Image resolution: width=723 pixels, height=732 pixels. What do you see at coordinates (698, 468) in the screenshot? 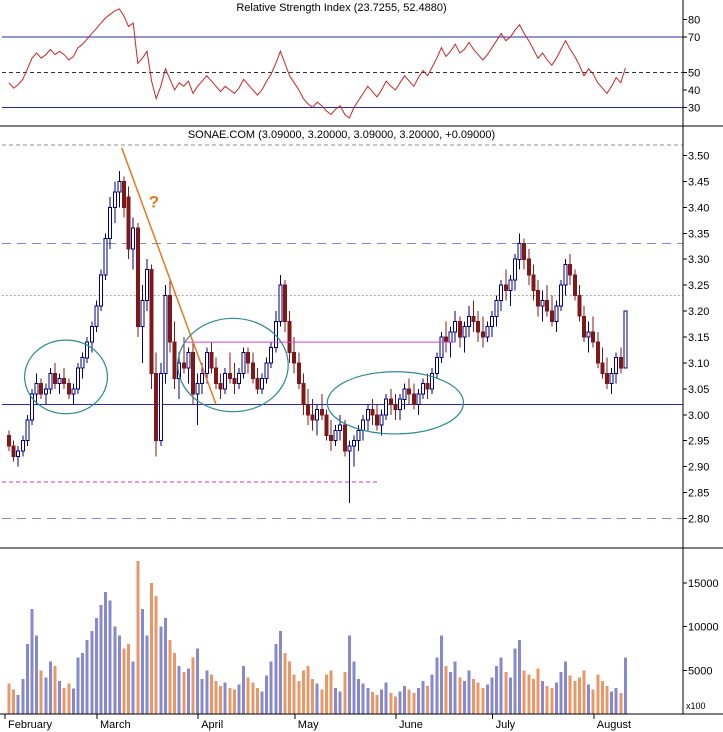
I see `axis-tick-label: 2.90` at bounding box center [698, 468].